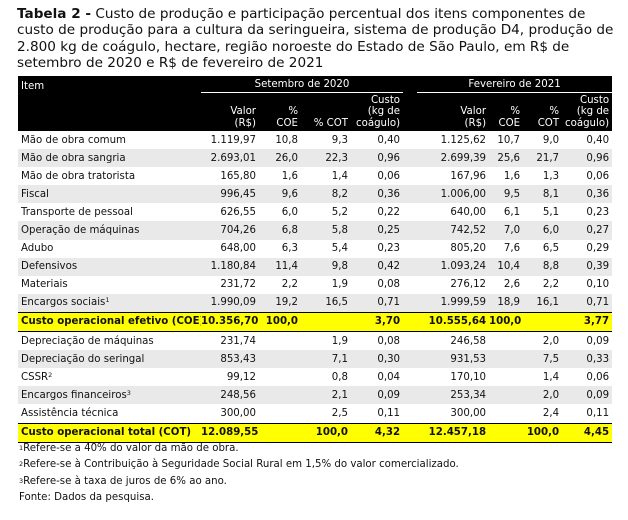 This screenshot has height=520, width=628. I want to click on cell-value: 12.089,55, so click(230, 432).